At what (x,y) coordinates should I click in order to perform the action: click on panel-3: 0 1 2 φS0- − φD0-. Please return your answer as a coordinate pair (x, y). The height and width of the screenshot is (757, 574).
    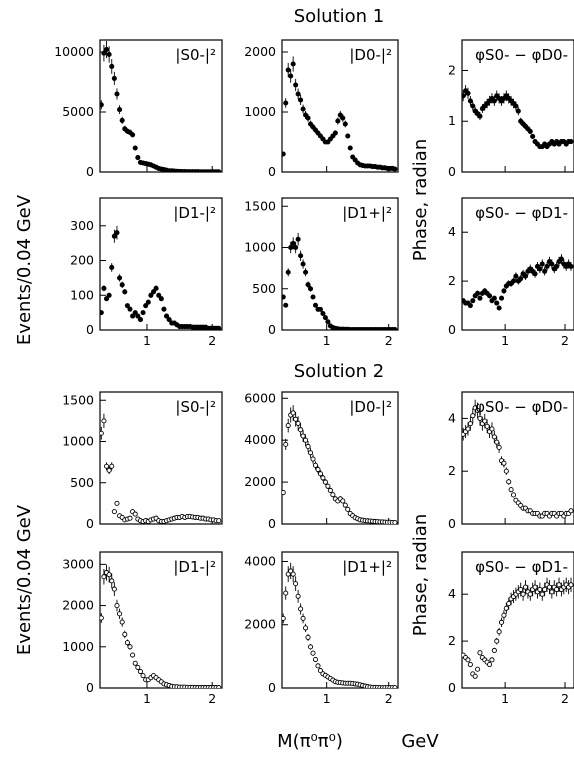
    Looking at the image, I should click on (511, 109).